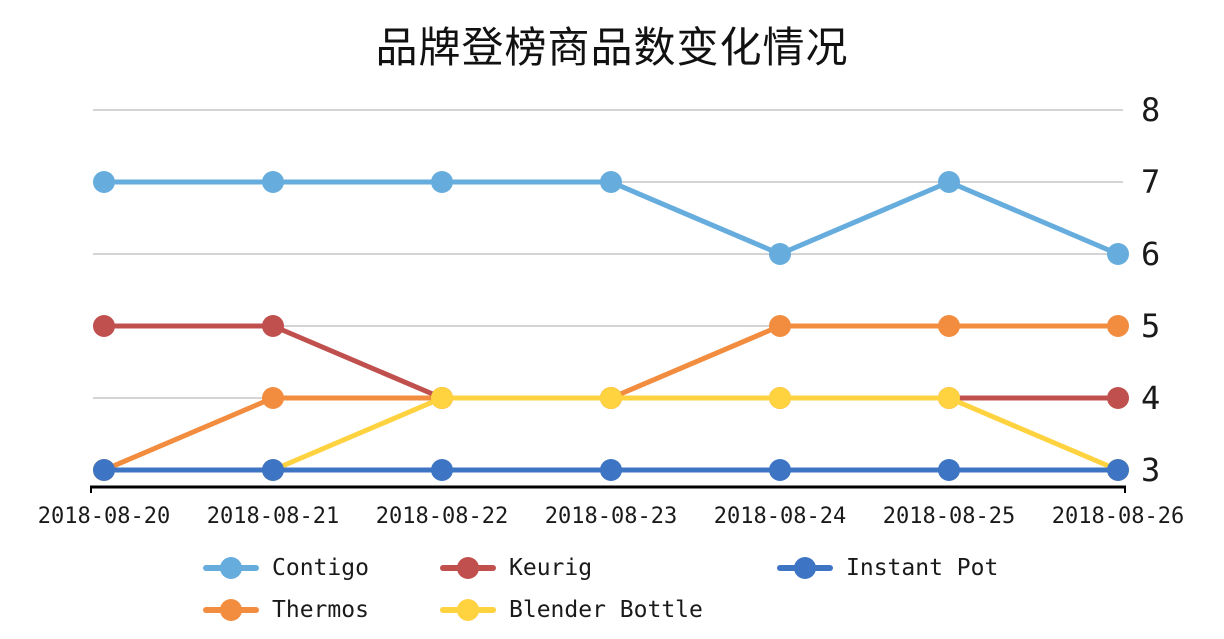 Image resolution: width=1224 pixels, height=639 pixels. Describe the element at coordinates (273, 516) in the screenshot. I see `x-axis-label: 2018-08-21` at that location.